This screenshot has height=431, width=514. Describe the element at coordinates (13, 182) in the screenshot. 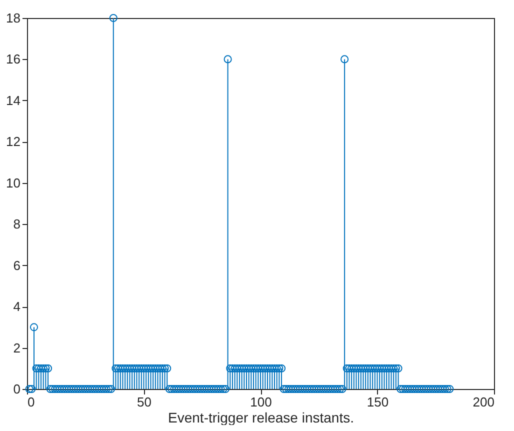

I see `y-tick-label: 10` at that location.